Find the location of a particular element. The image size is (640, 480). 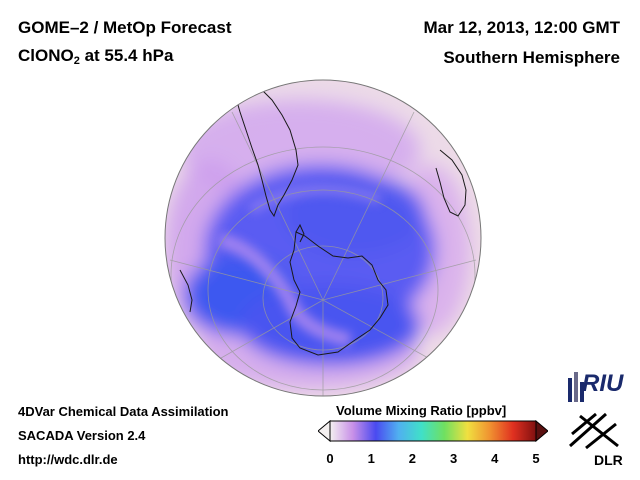

forecast-date: Mar 12, 2013, 12:00 GMT is located at coordinates (521, 27).